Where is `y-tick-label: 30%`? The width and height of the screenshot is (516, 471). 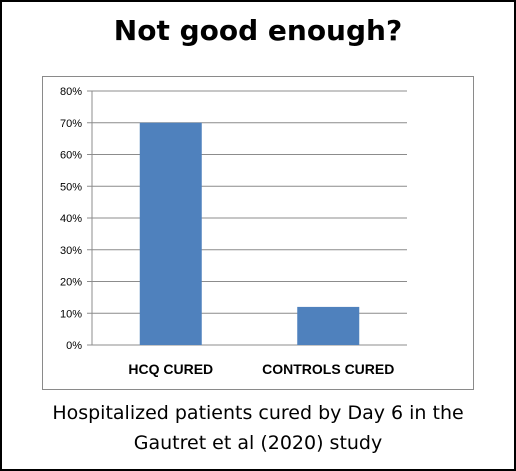
y-tick-label: 30% is located at coordinates (71, 251).